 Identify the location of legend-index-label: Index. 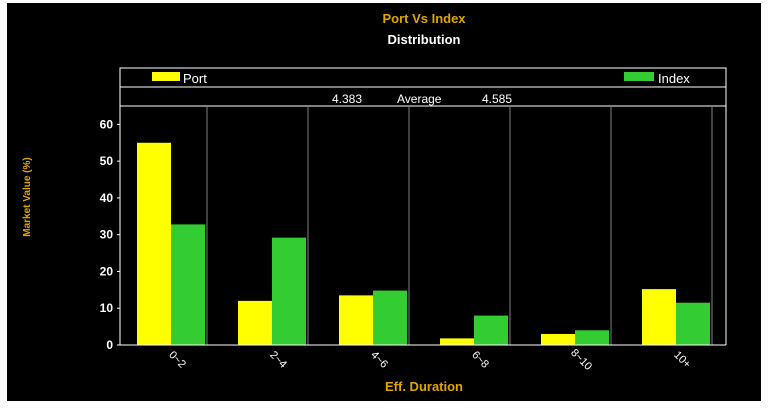
(674, 78).